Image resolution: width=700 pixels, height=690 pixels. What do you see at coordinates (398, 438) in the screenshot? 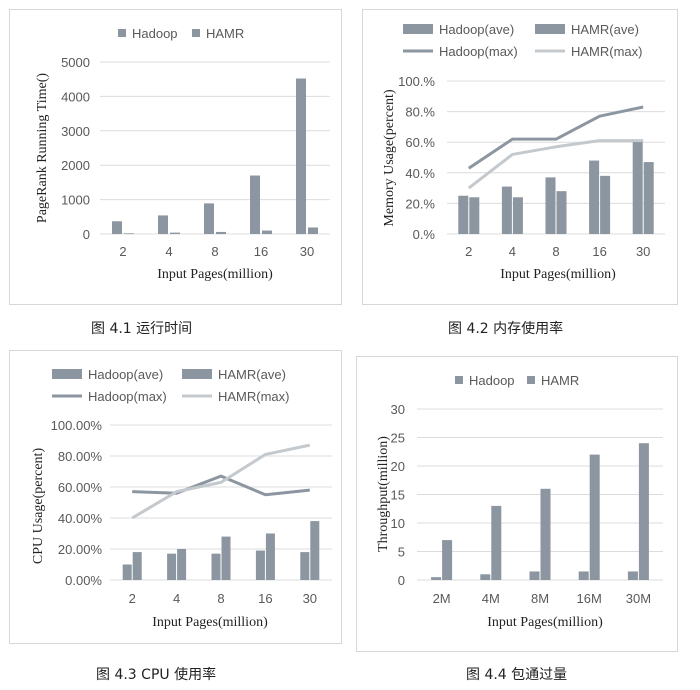
I see `y-tick-label: 25` at bounding box center [398, 438].